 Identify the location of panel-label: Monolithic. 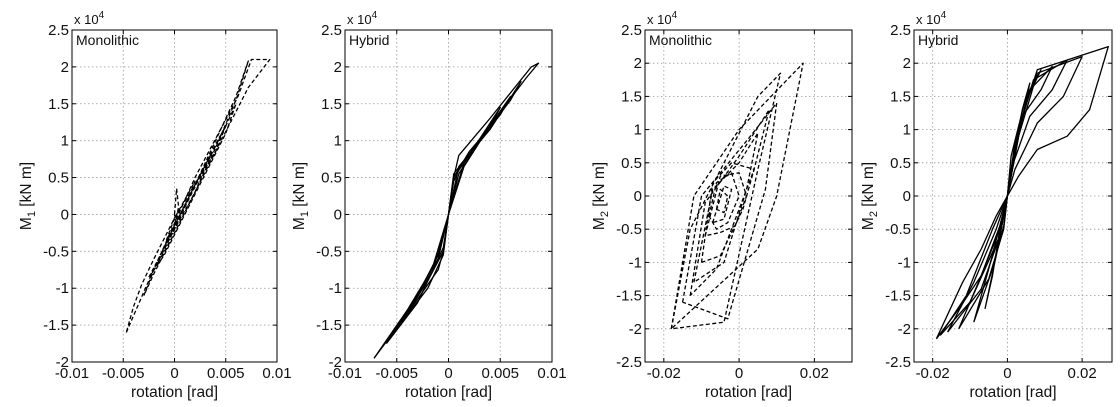
(107, 40).